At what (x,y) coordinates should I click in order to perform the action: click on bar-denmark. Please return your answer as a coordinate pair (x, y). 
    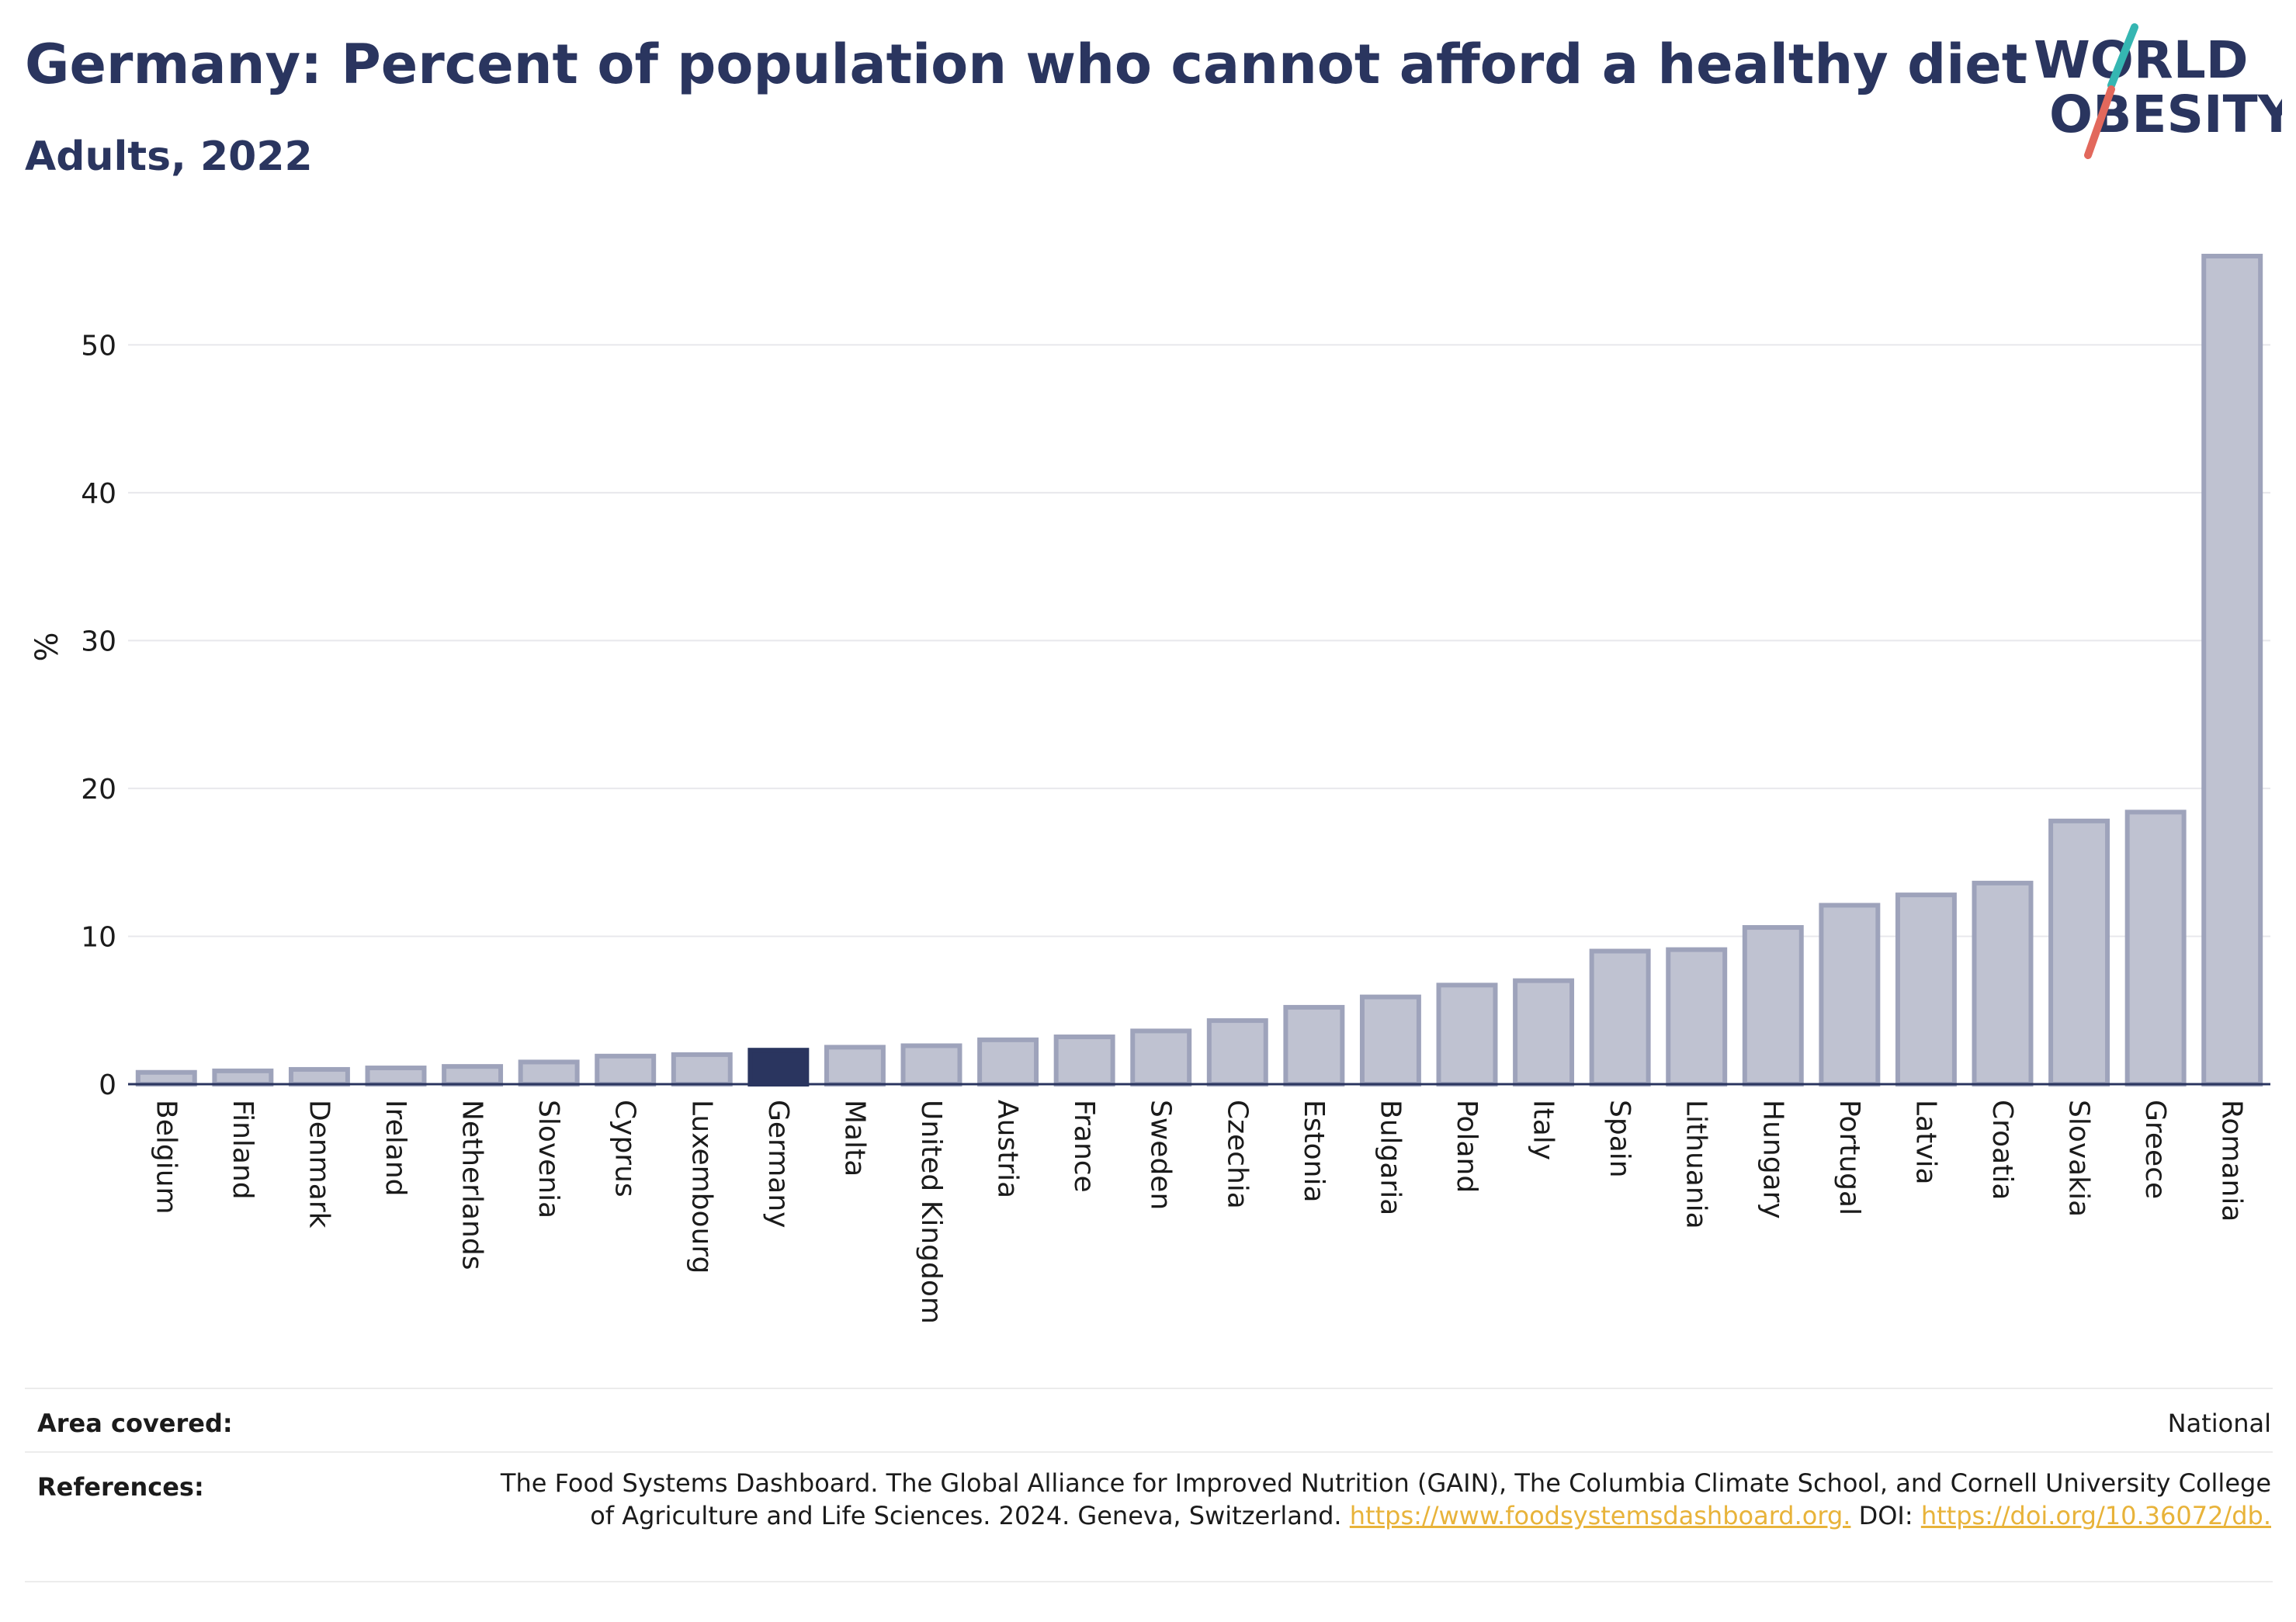
    Looking at the image, I should click on (319, 1076).